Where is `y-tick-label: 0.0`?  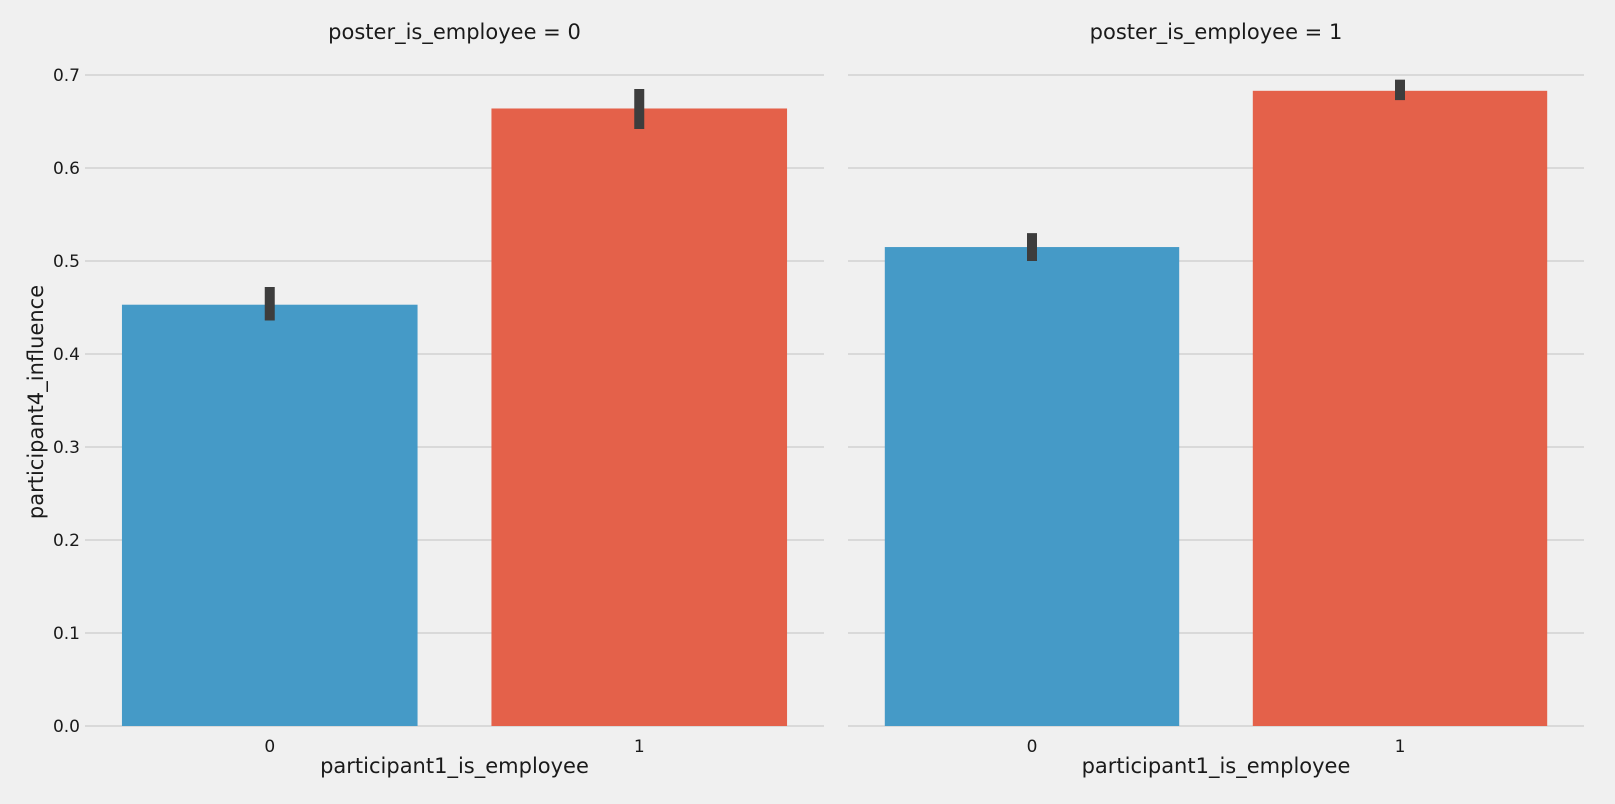
y-tick-label: 0.0 is located at coordinates (66, 727).